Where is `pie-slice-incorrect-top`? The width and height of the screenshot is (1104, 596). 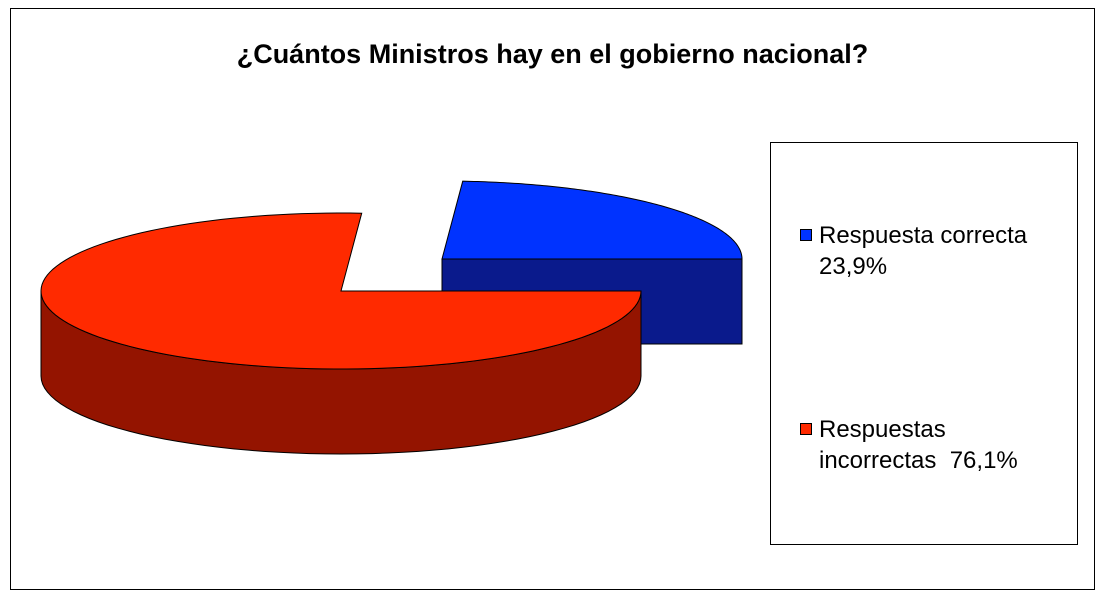 pie-slice-incorrect-top is located at coordinates (341, 291).